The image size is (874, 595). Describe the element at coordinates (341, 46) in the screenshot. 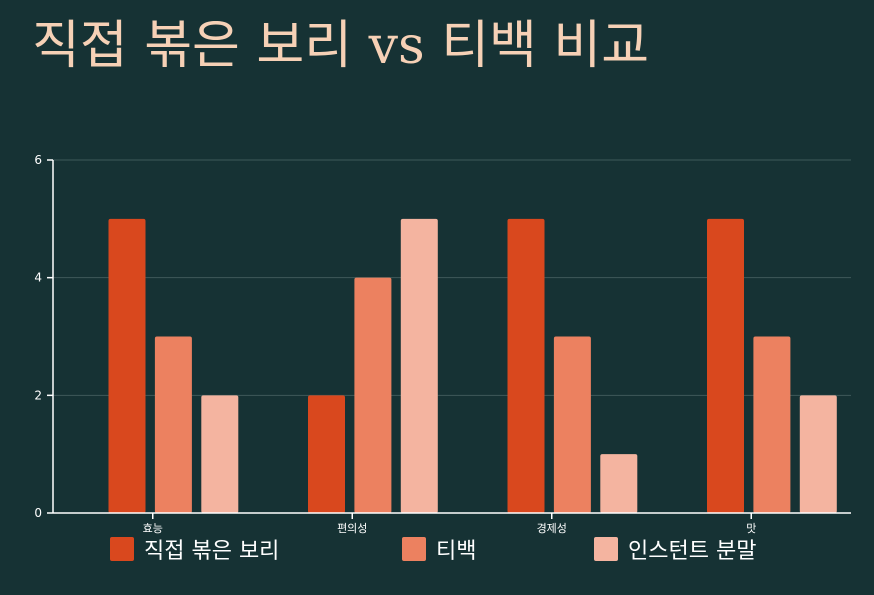

I see `page-title: 직접 볶은 보리 vs 티백 비교` at that location.